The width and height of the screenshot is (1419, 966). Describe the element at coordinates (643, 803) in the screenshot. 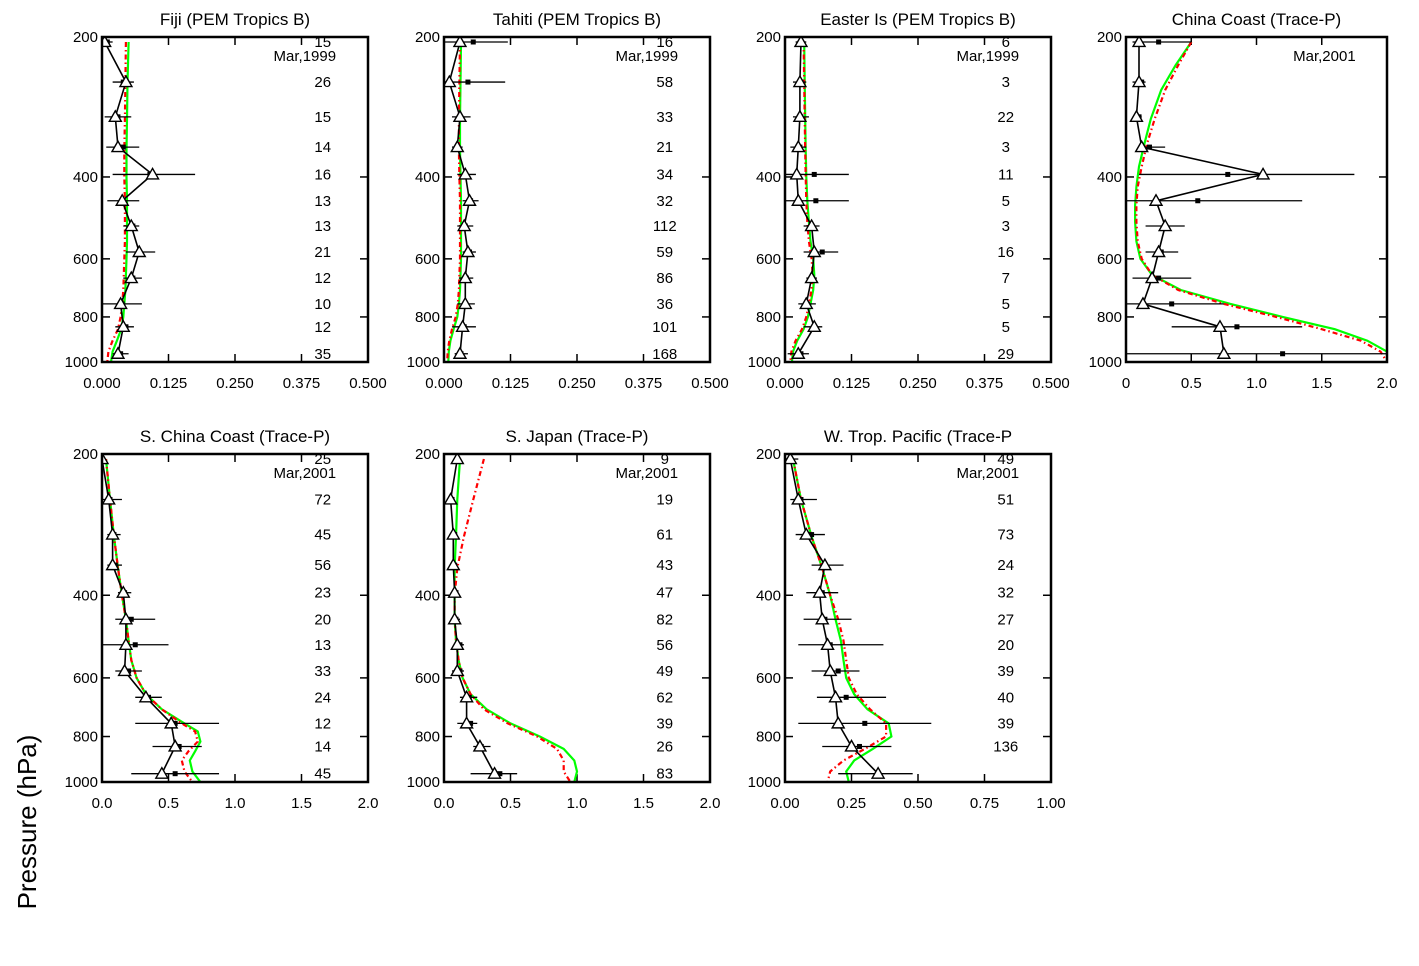

I see `x-tick-label: 1.5` at that location.